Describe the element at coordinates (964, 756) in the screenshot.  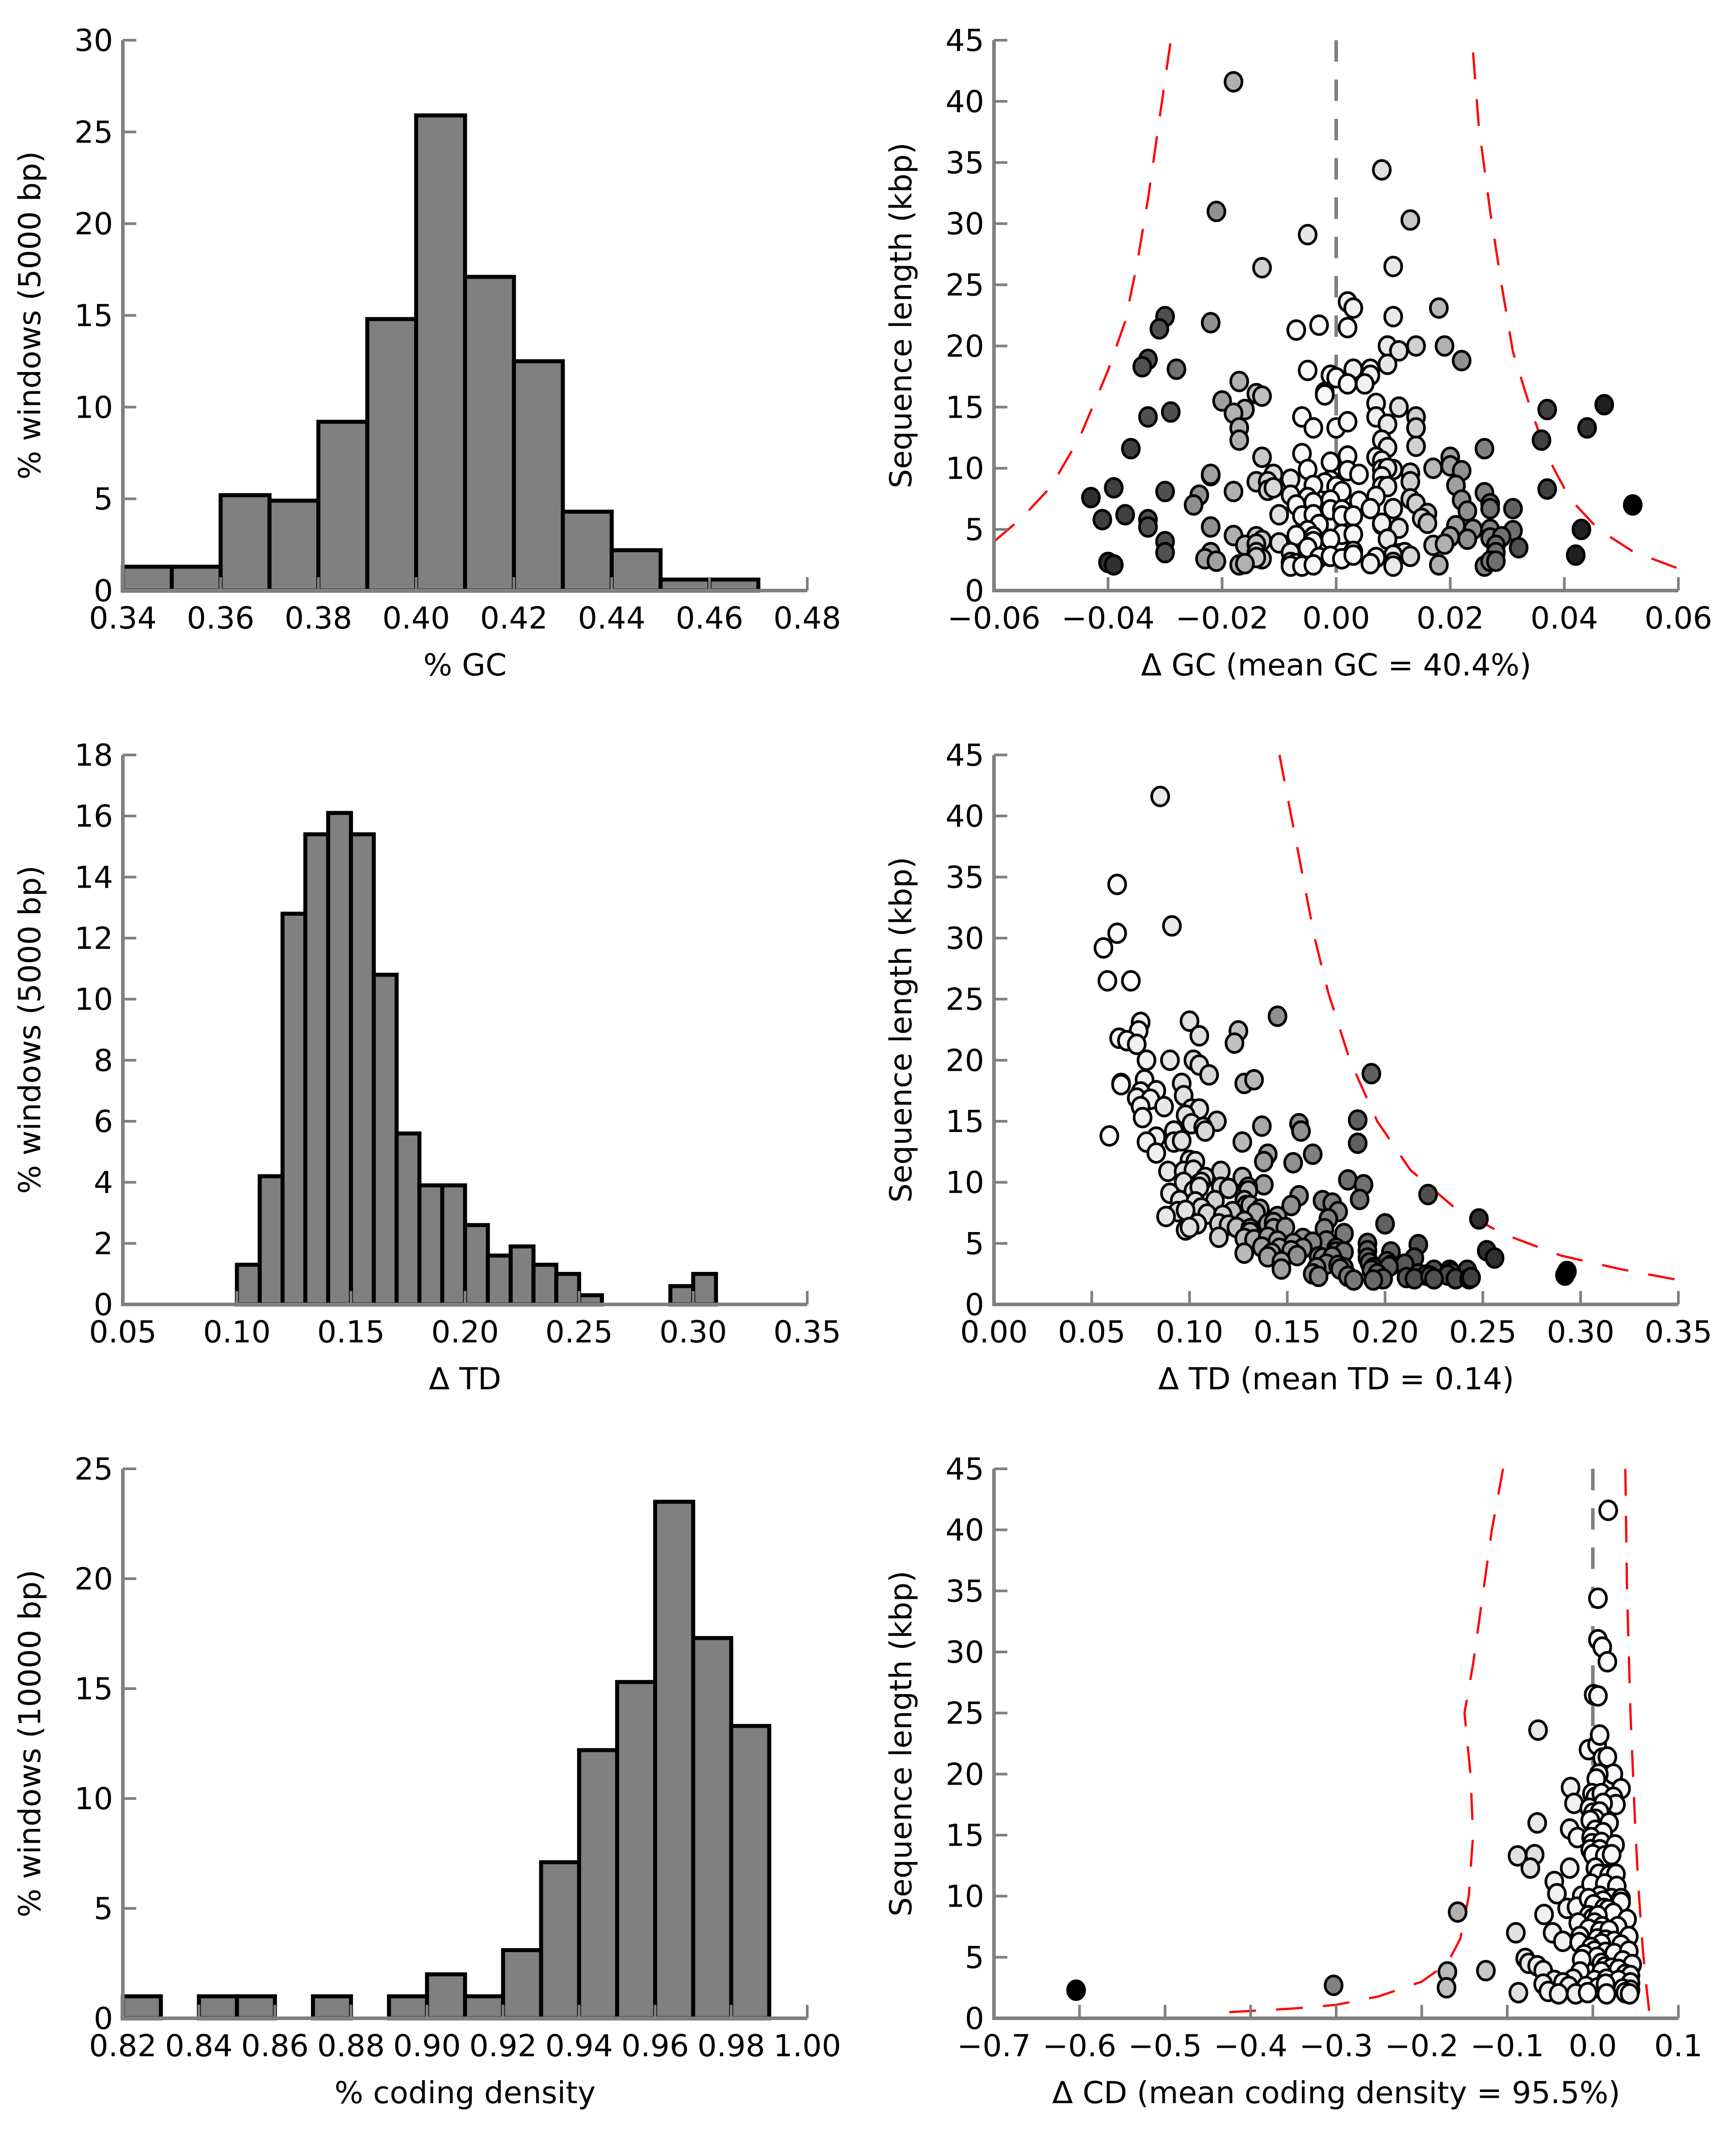
I see `y-tick-label: 45` at that location.